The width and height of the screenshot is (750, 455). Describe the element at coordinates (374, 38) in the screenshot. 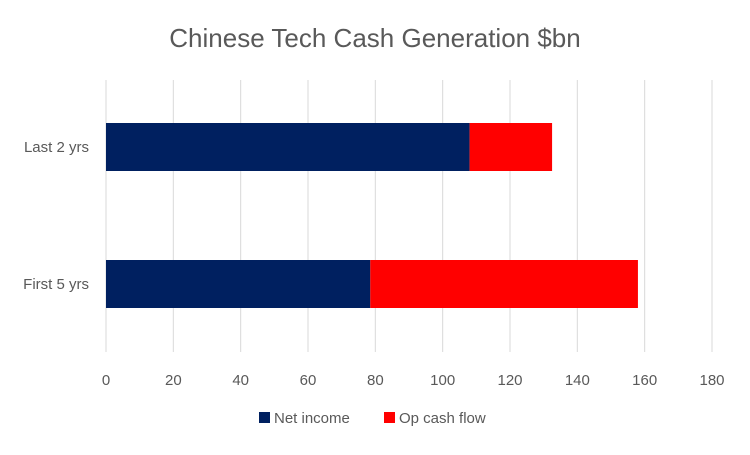

I see `chart-title: Chinese Tech Cash Generation $bn` at that location.